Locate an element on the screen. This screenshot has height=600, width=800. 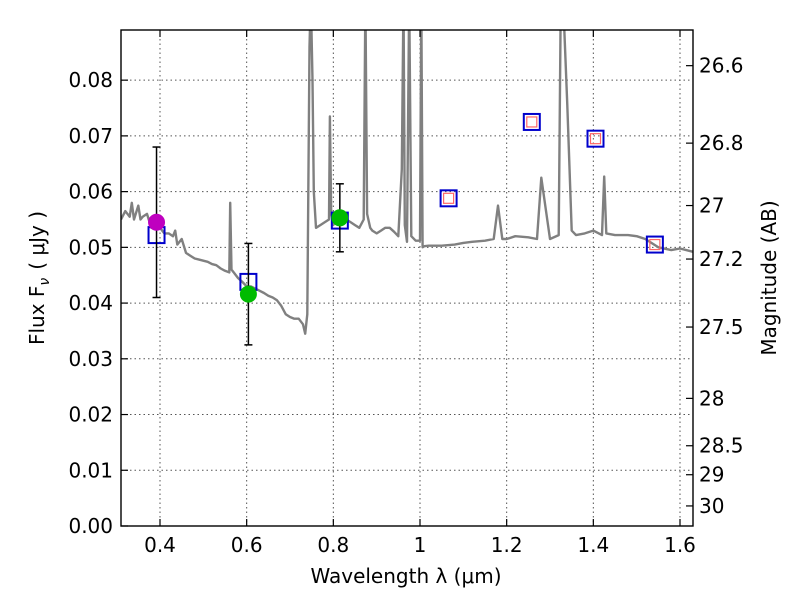
y-tick-label: 0.07 is located at coordinates (90, 136).